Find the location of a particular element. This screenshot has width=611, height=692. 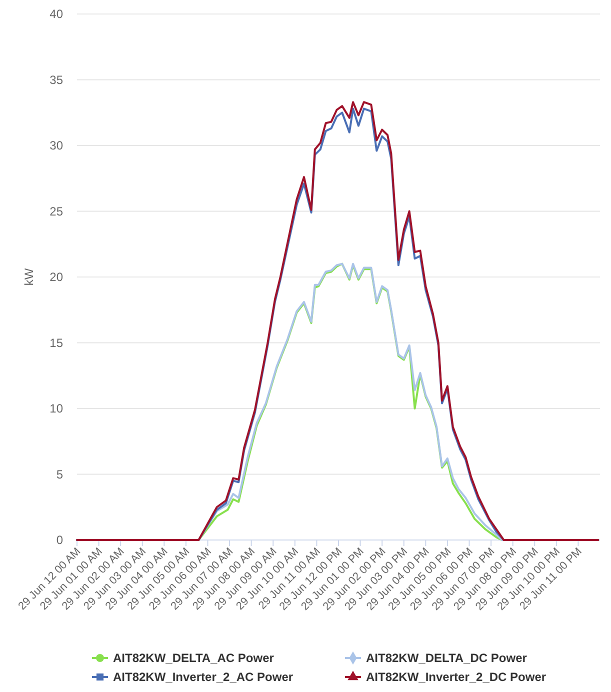

legend-label: AIT82KW_Inverter_2_AC Power is located at coordinates (203, 677).